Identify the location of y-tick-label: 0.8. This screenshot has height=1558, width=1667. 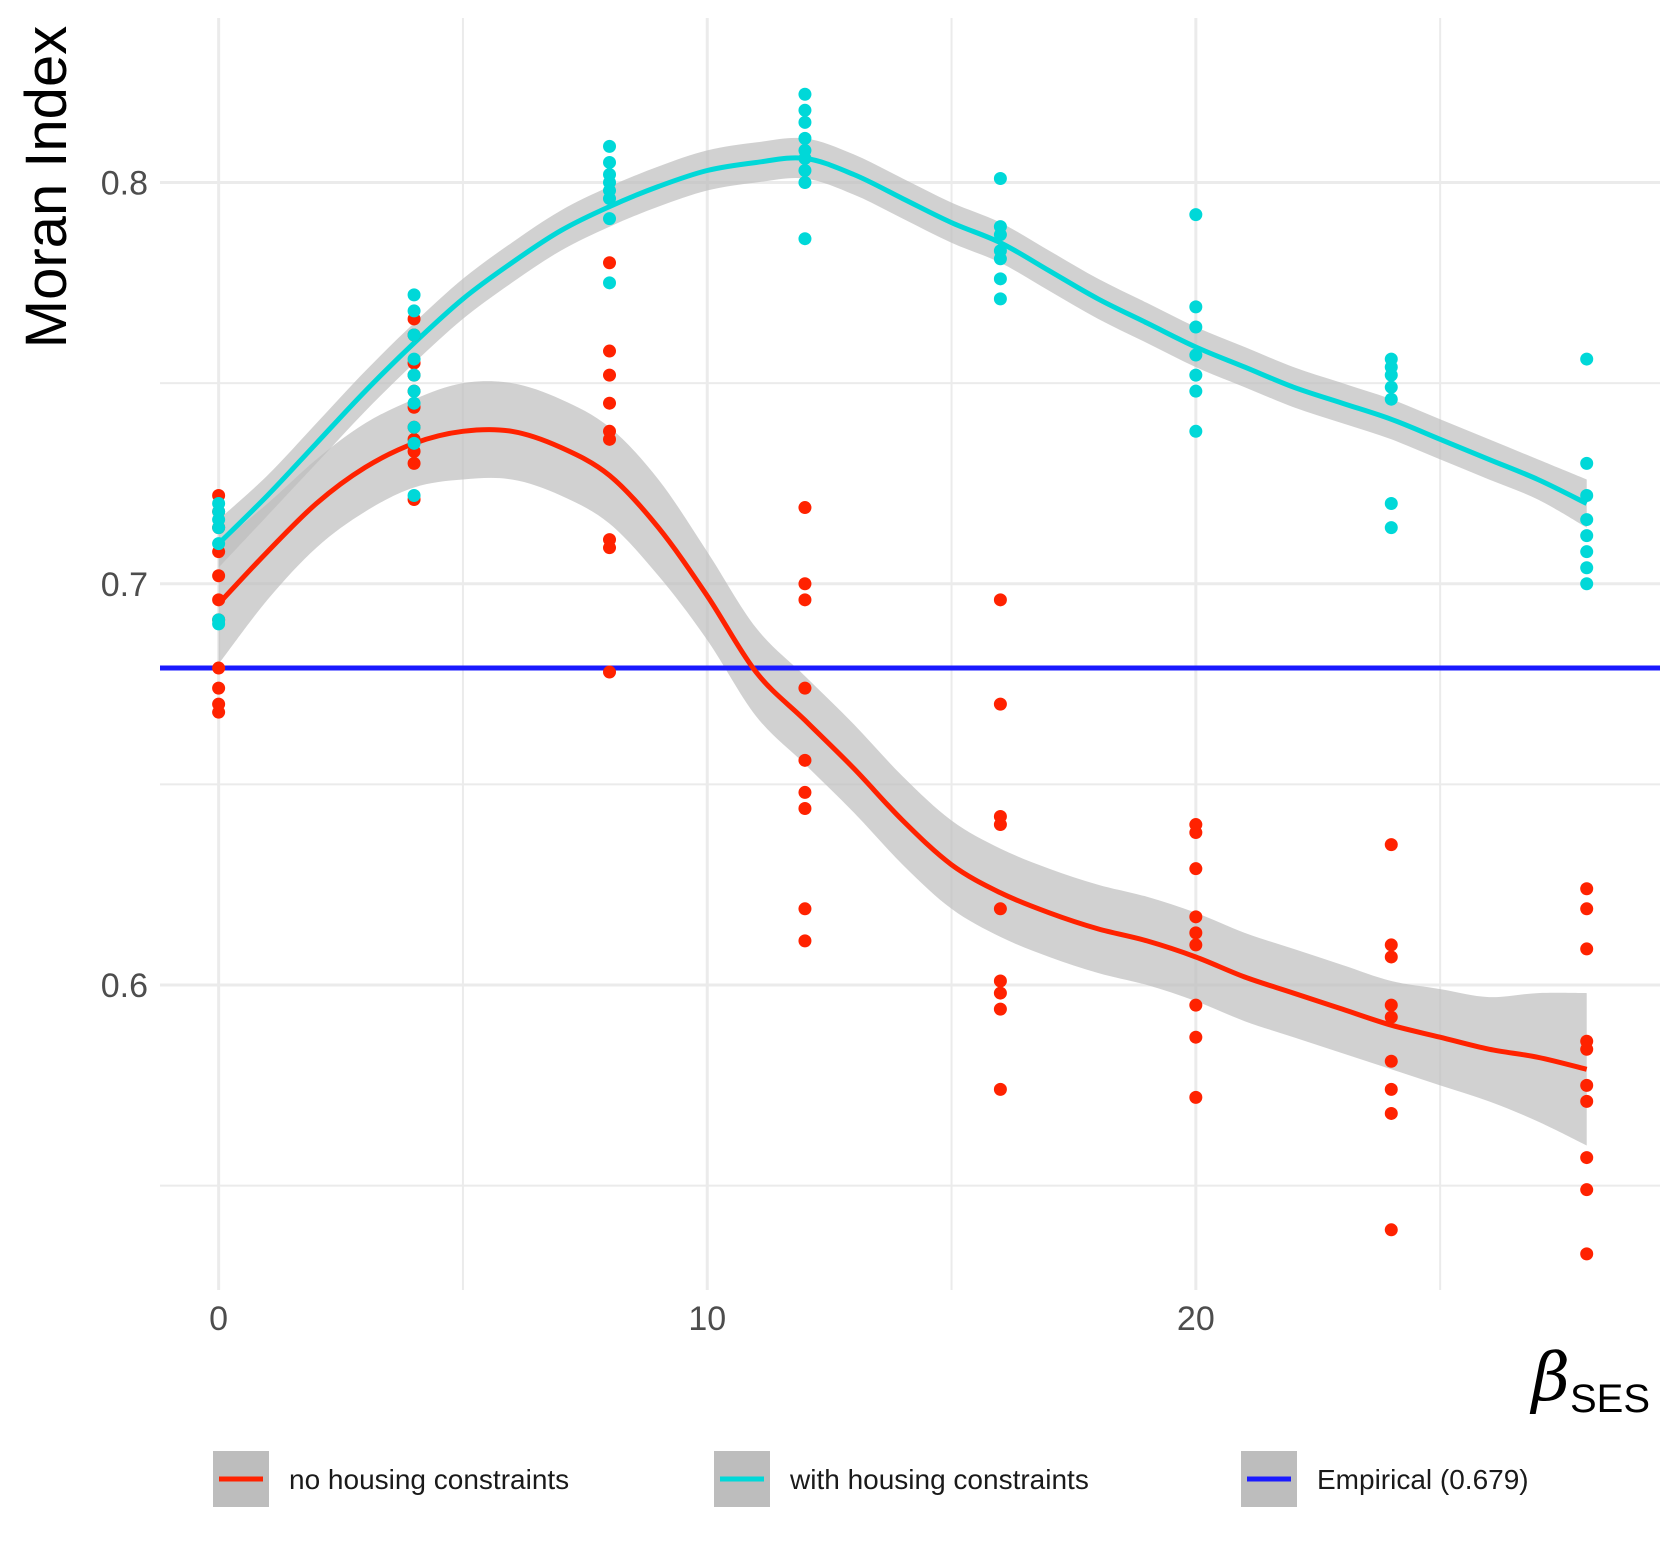
(124, 184).